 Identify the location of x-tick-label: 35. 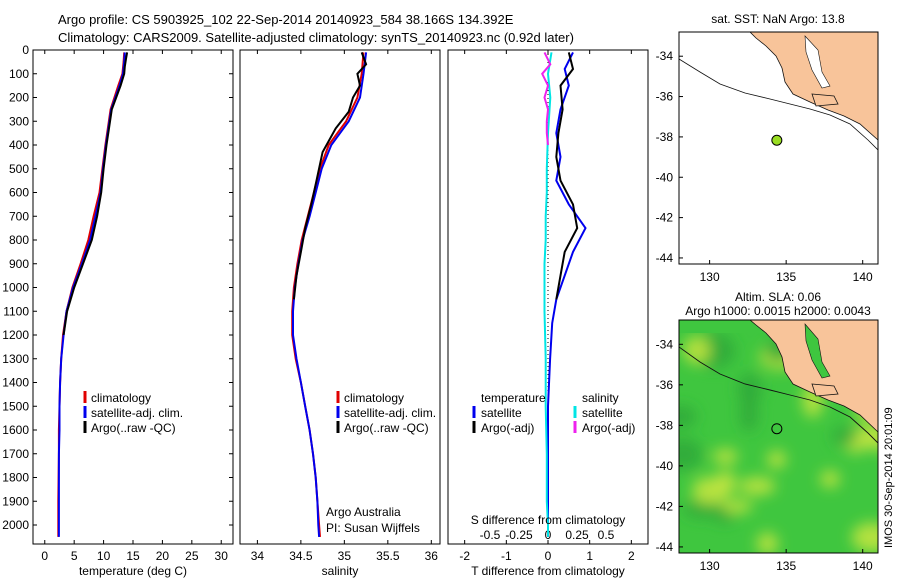
(345, 556).